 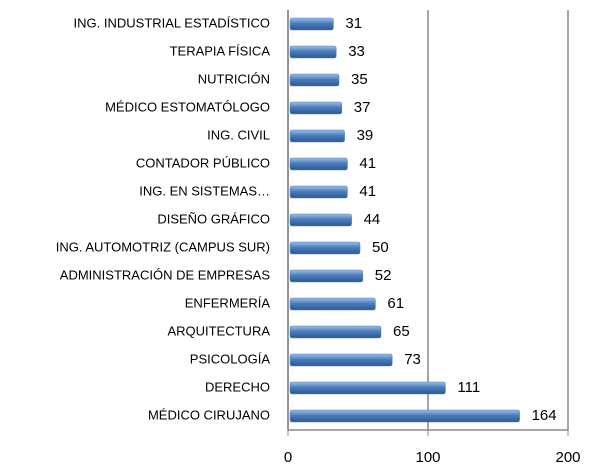 I want to click on category-label: DISEÑO GRÁFICO, so click(x=213, y=218).